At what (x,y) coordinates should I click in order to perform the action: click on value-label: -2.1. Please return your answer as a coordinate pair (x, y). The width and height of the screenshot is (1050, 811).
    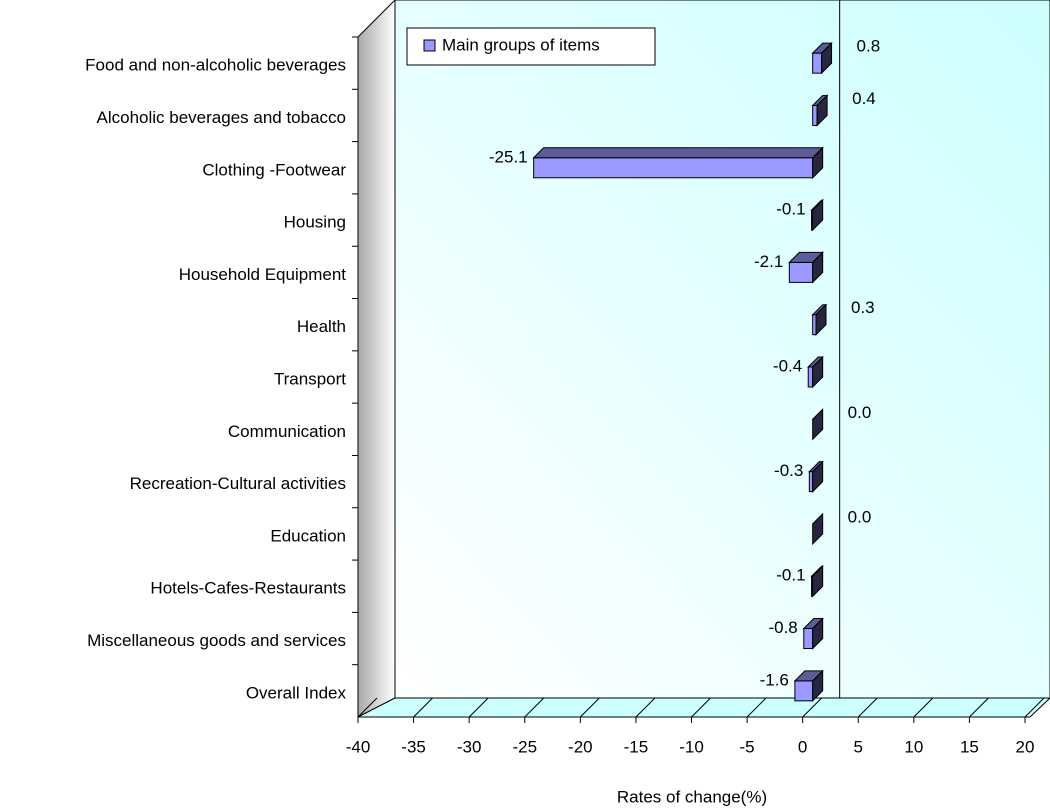
    Looking at the image, I should click on (768, 261).